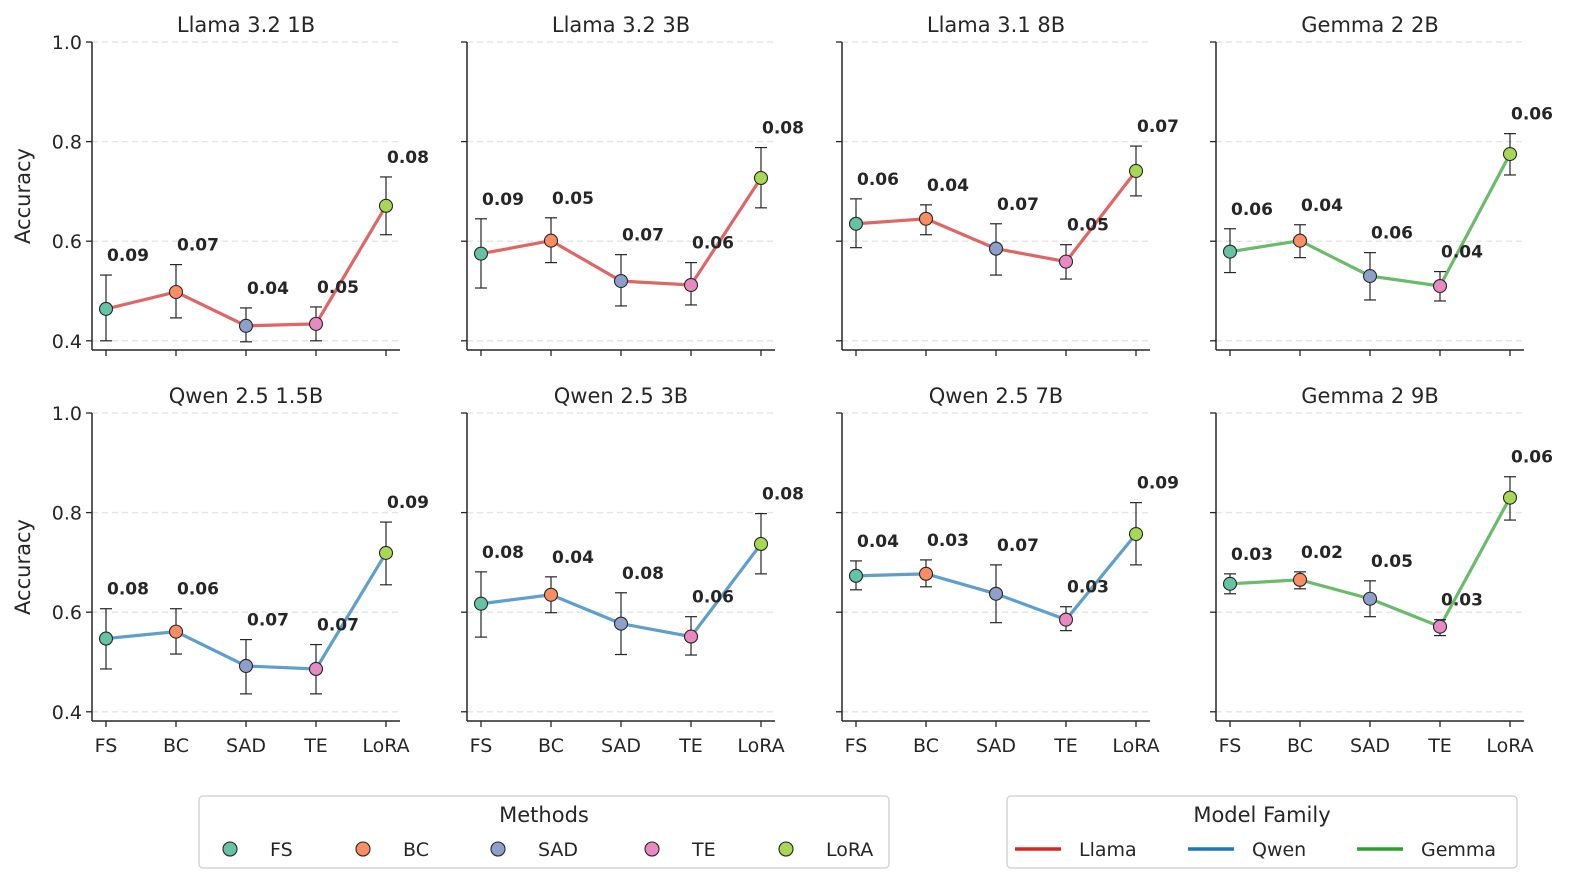 This screenshot has height=891, width=1581. What do you see at coordinates (632, 184) in the screenshot?
I see `panel-llama-3-2-3b: Llama 3.2 3B 0.09 0.05 0.07 0.06 0.08` at bounding box center [632, 184].